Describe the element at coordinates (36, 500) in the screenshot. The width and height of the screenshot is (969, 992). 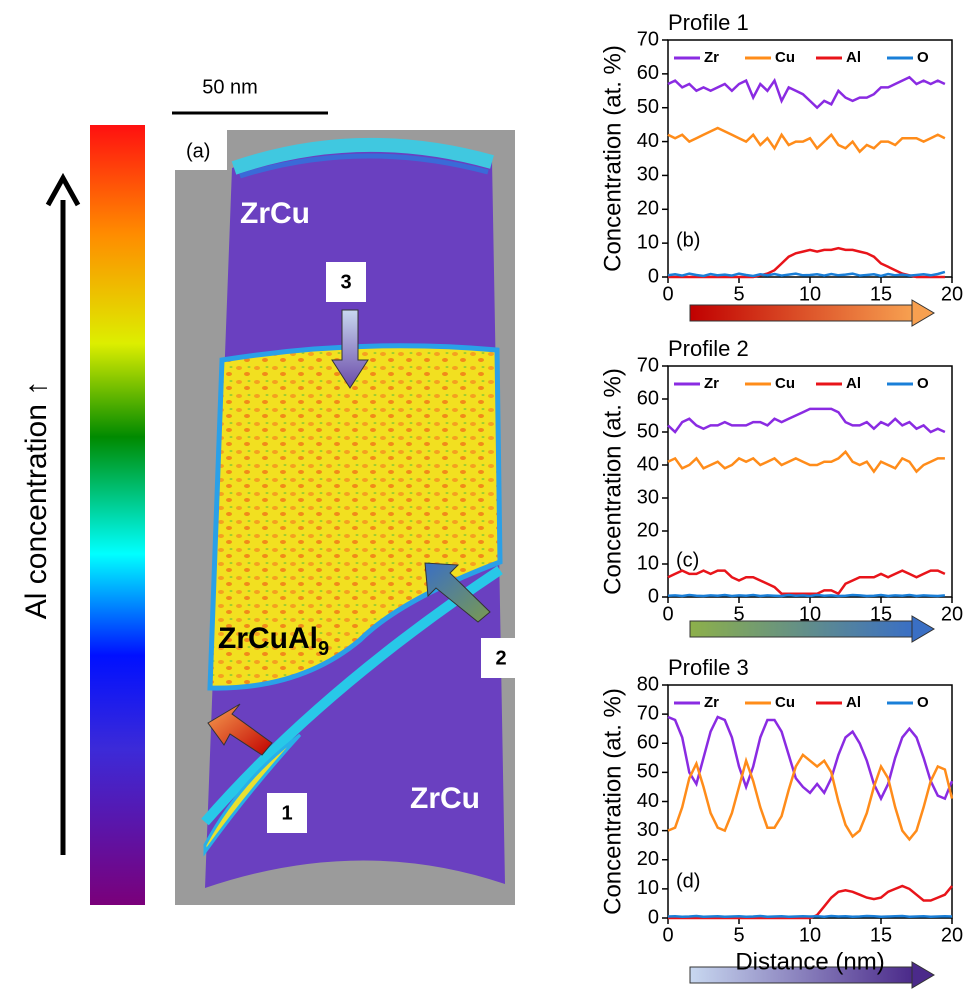
I see `colorbar-label: Al concentration ↑` at that location.